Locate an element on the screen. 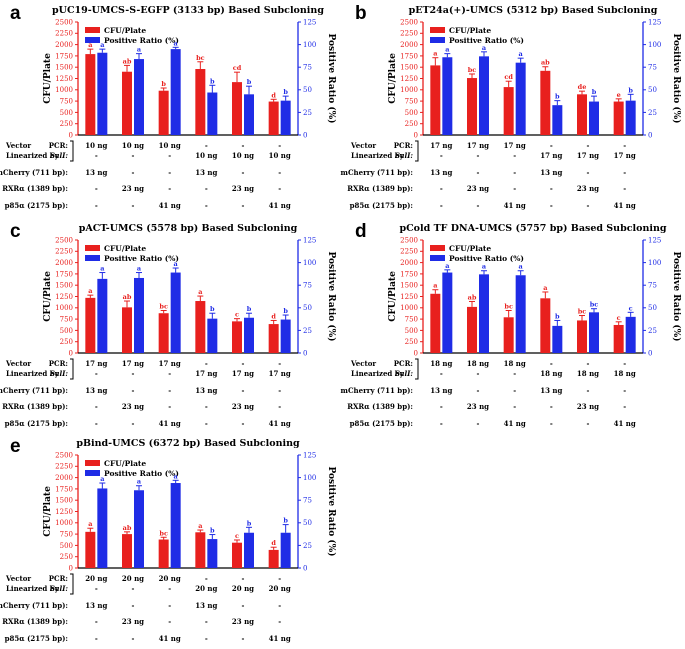 This screenshot has height=649, width=685. y-tick-label-left: 1750 is located at coordinates (409, 274).